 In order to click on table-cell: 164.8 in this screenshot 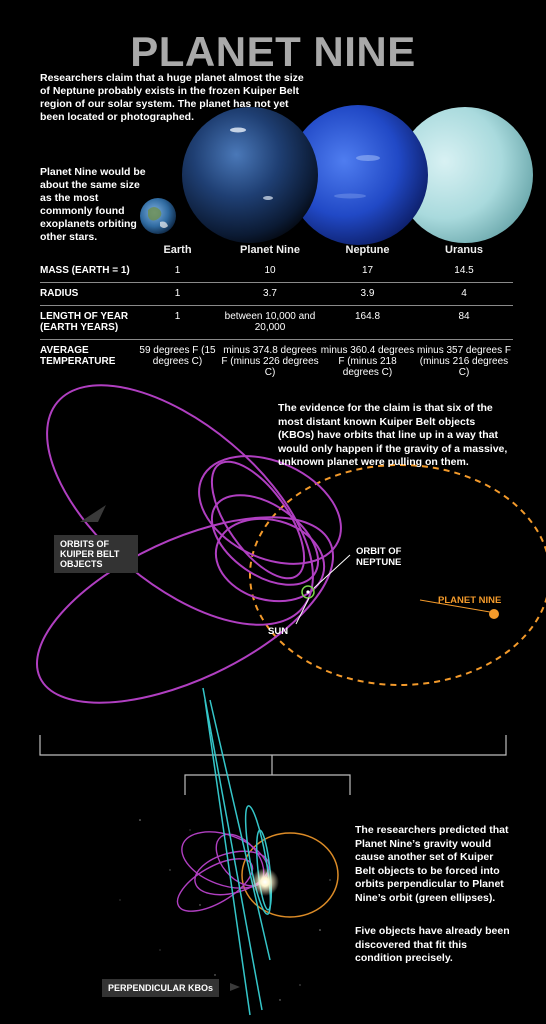, I will do `click(367, 322)`.